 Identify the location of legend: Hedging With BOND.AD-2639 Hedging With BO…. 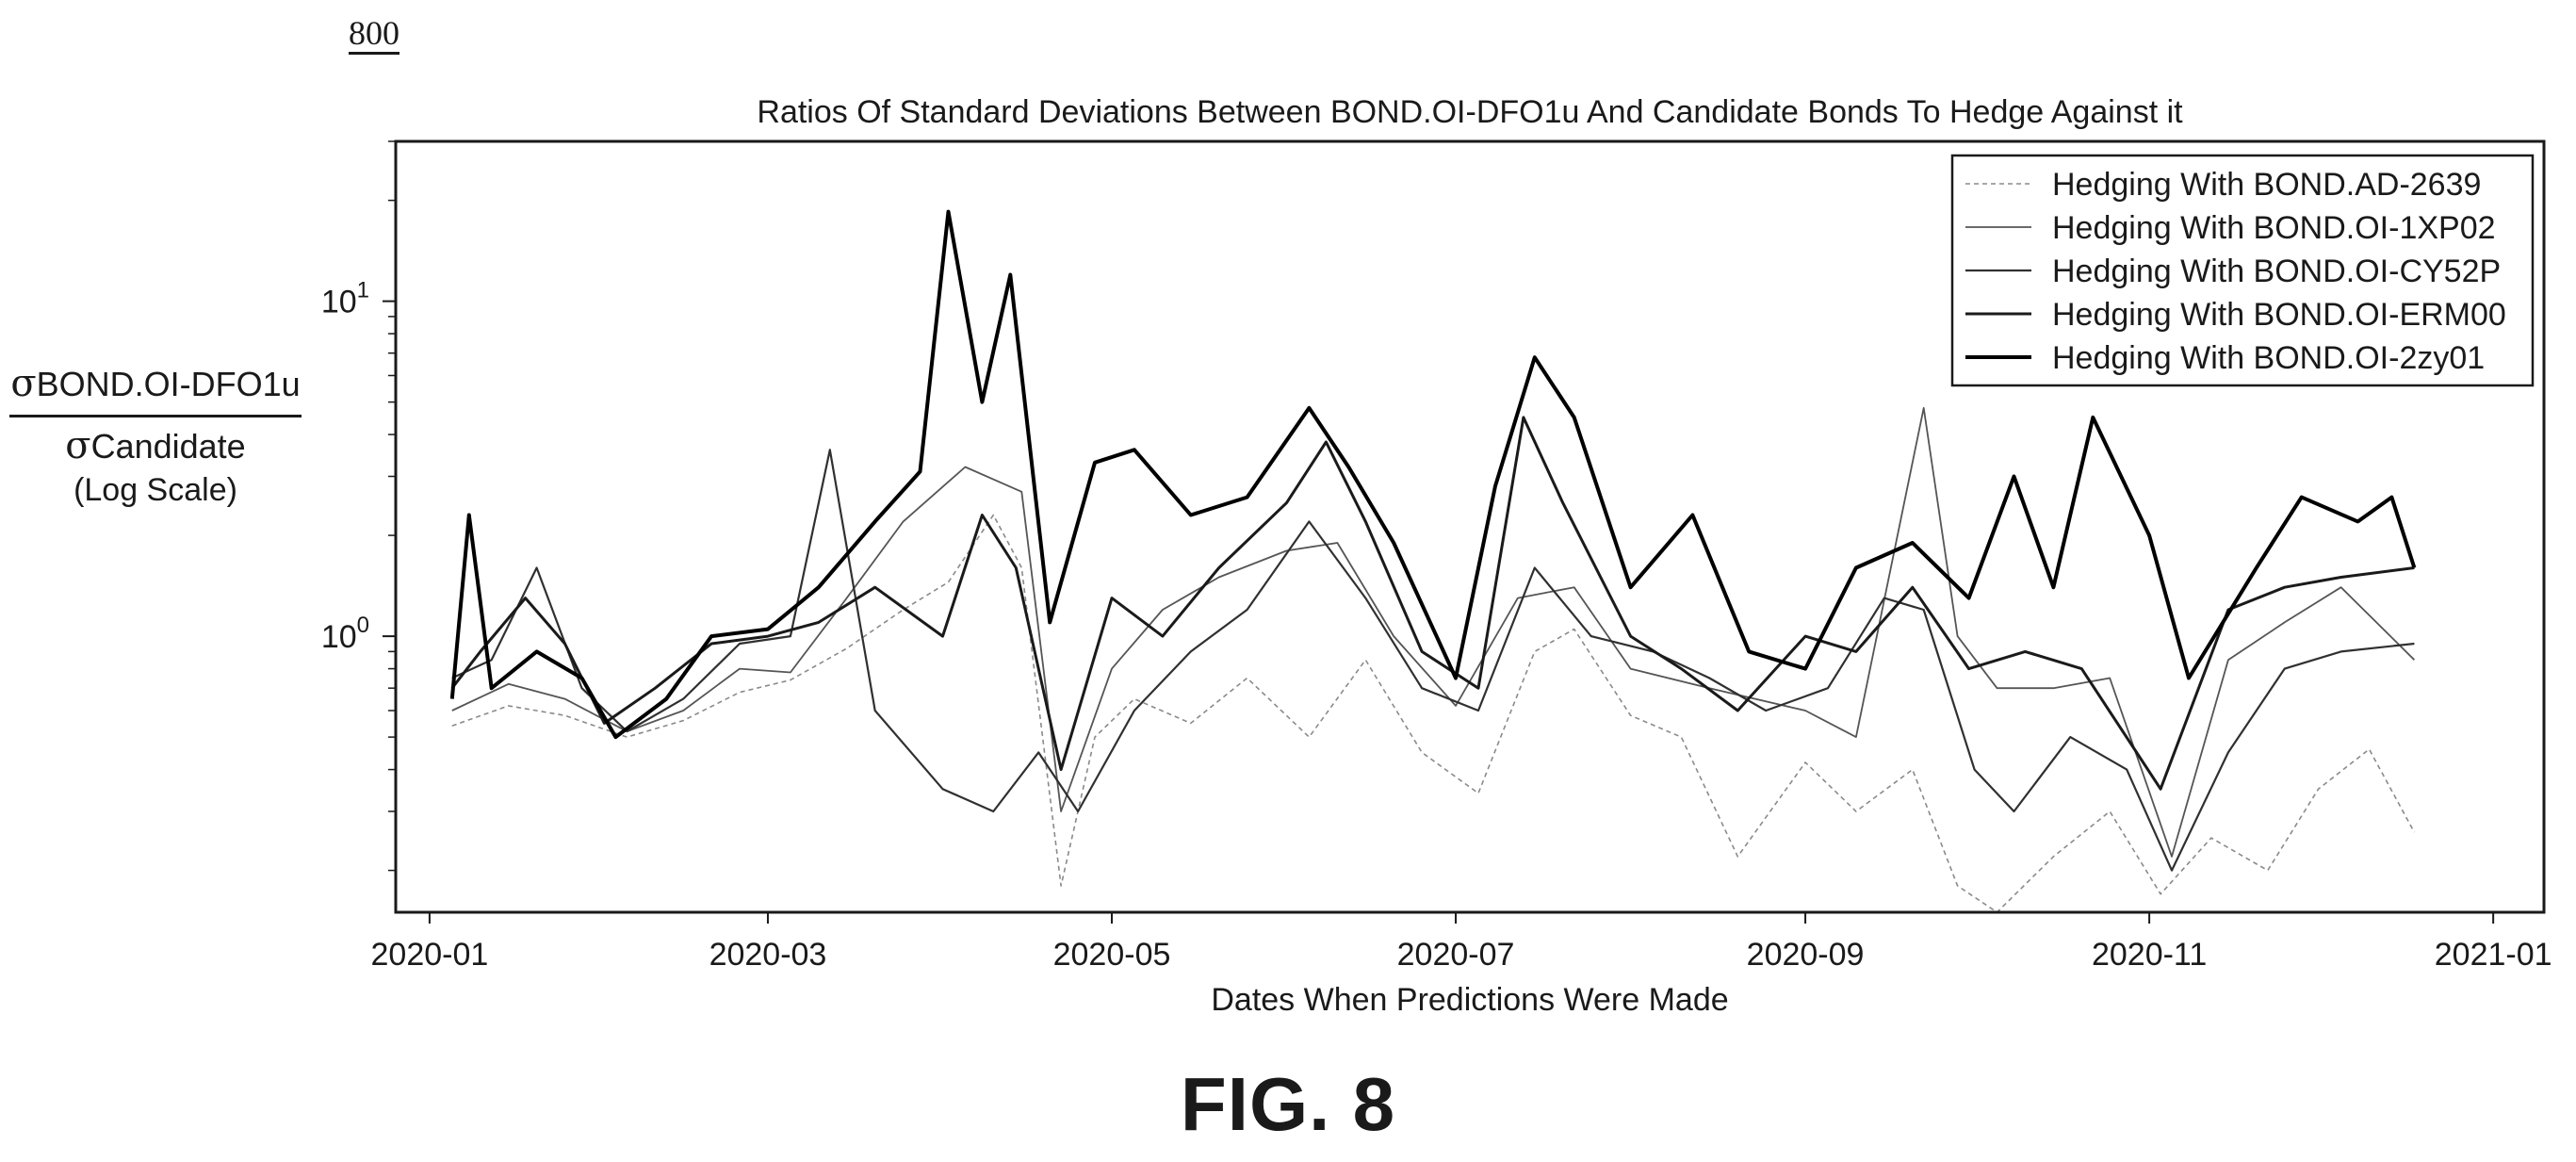
(2242, 270).